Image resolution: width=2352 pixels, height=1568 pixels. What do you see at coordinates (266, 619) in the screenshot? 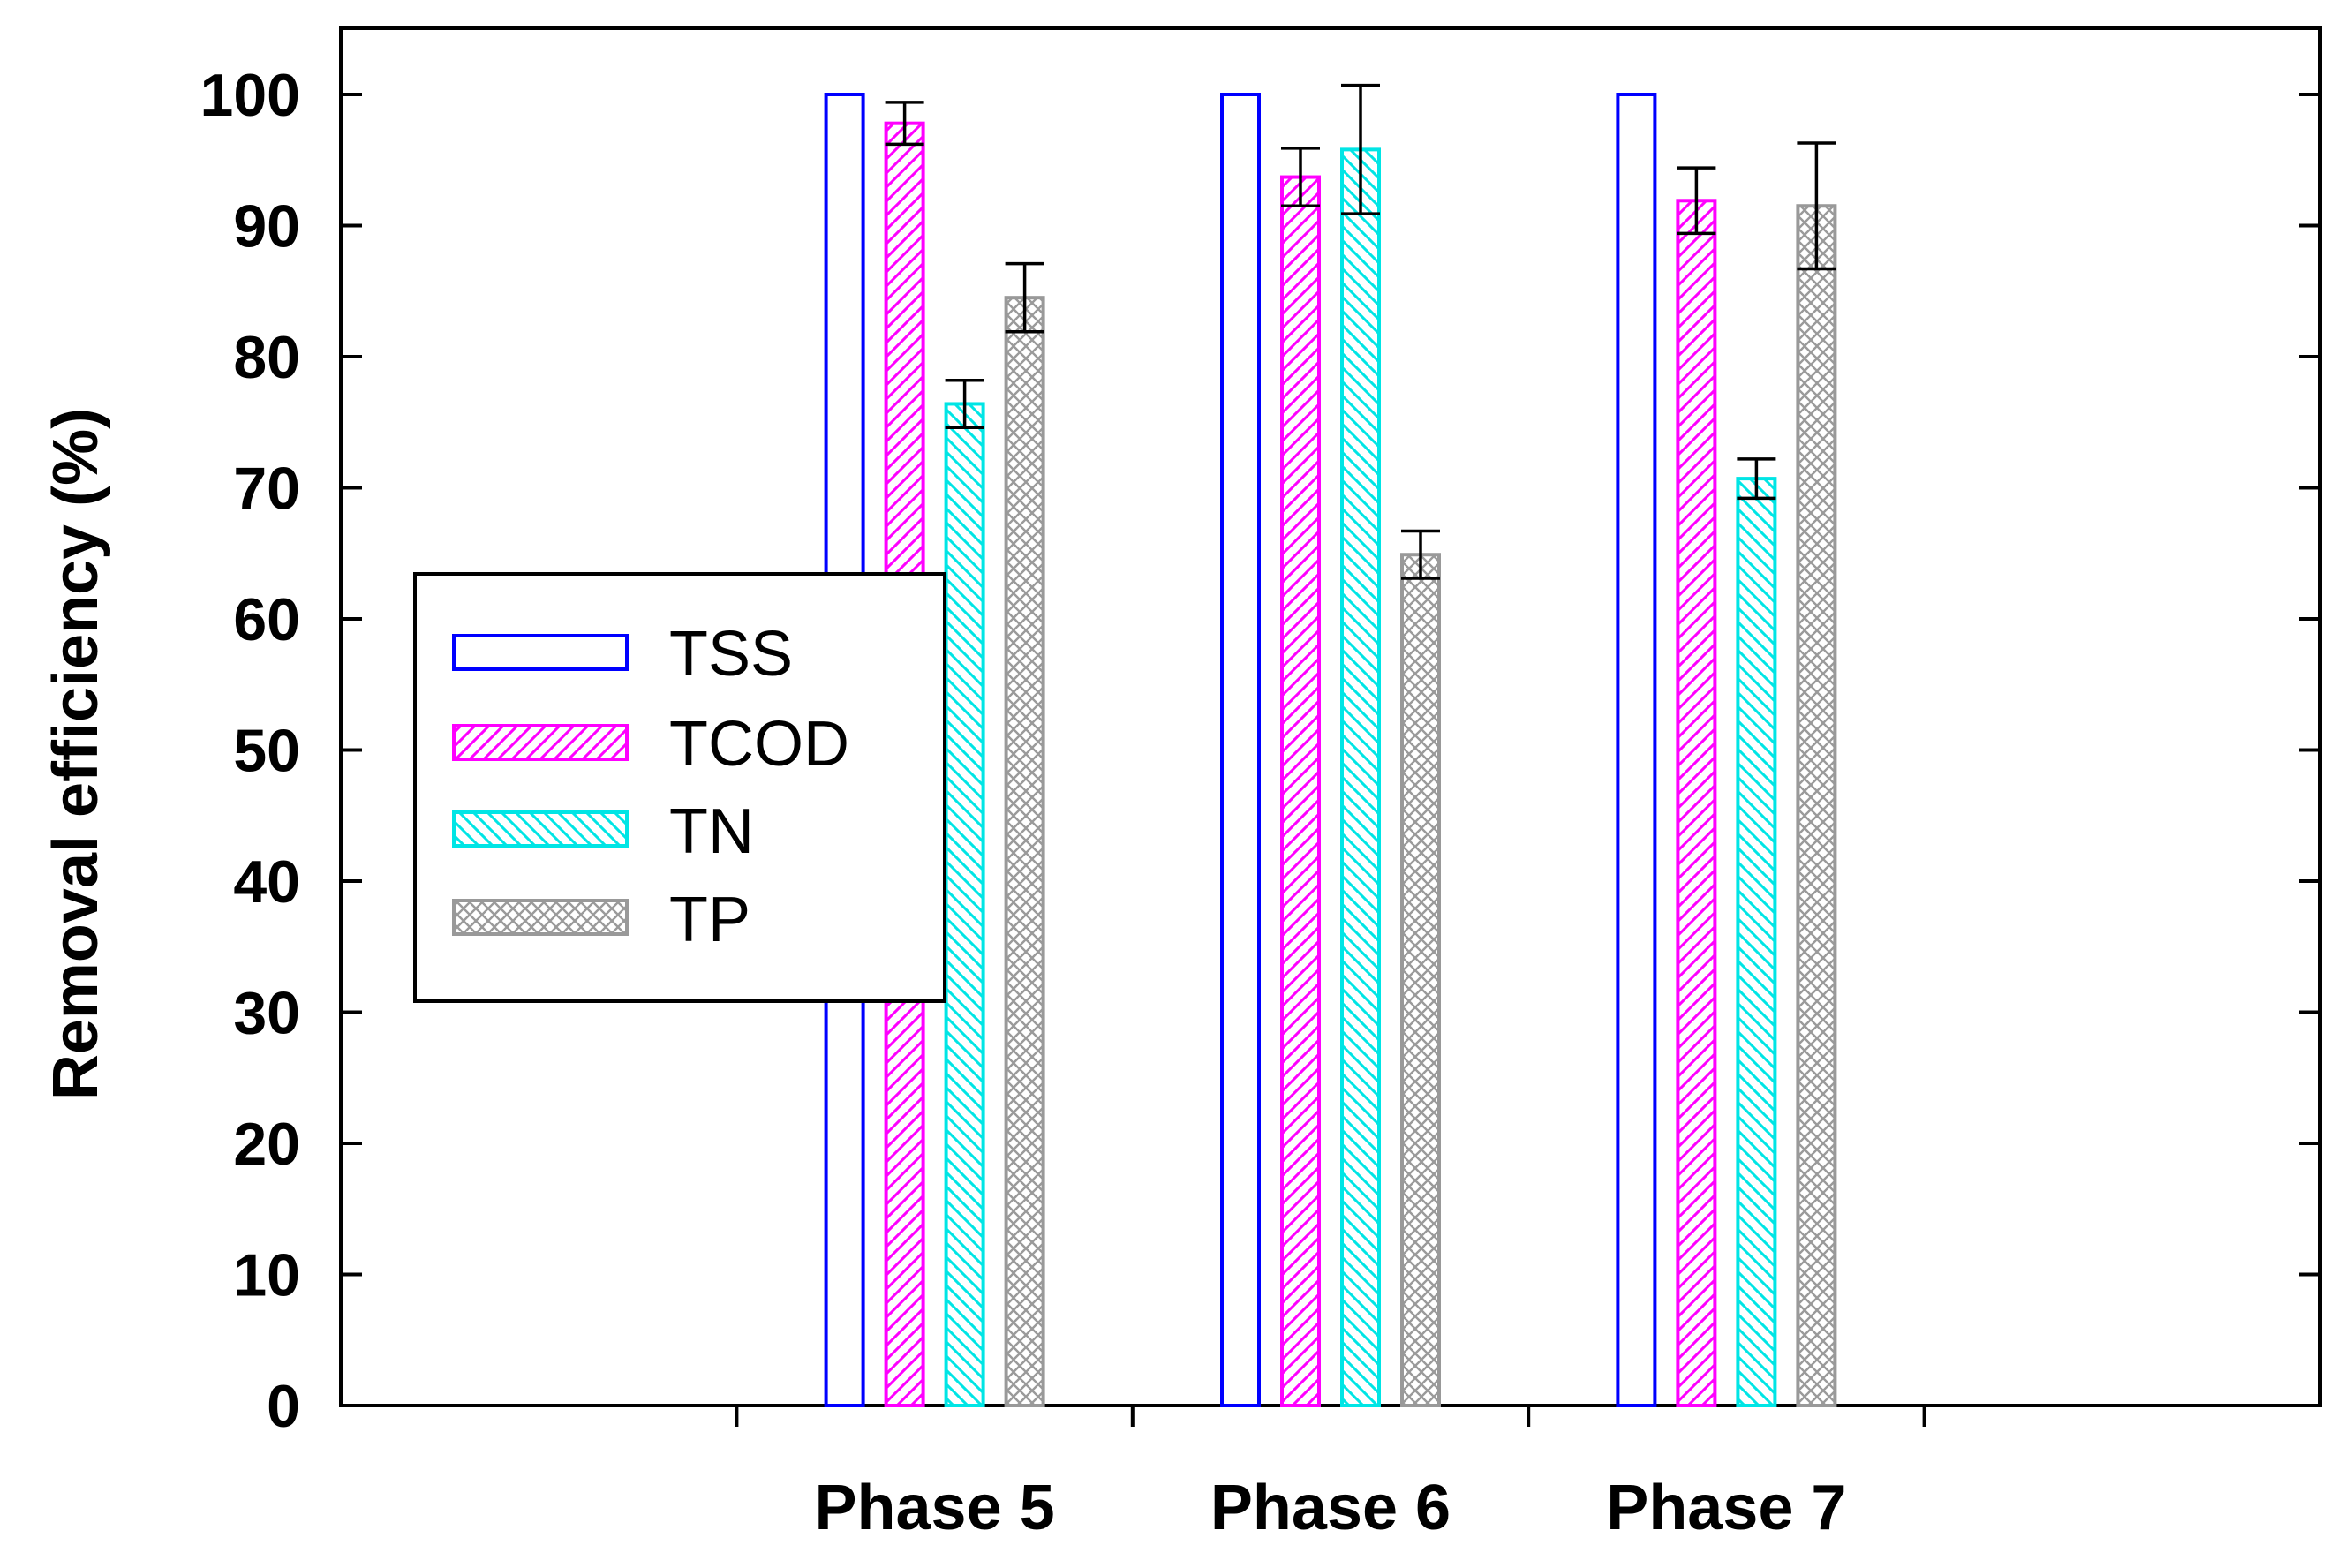
I see `y-tick-label-60: 60` at bounding box center [266, 619].